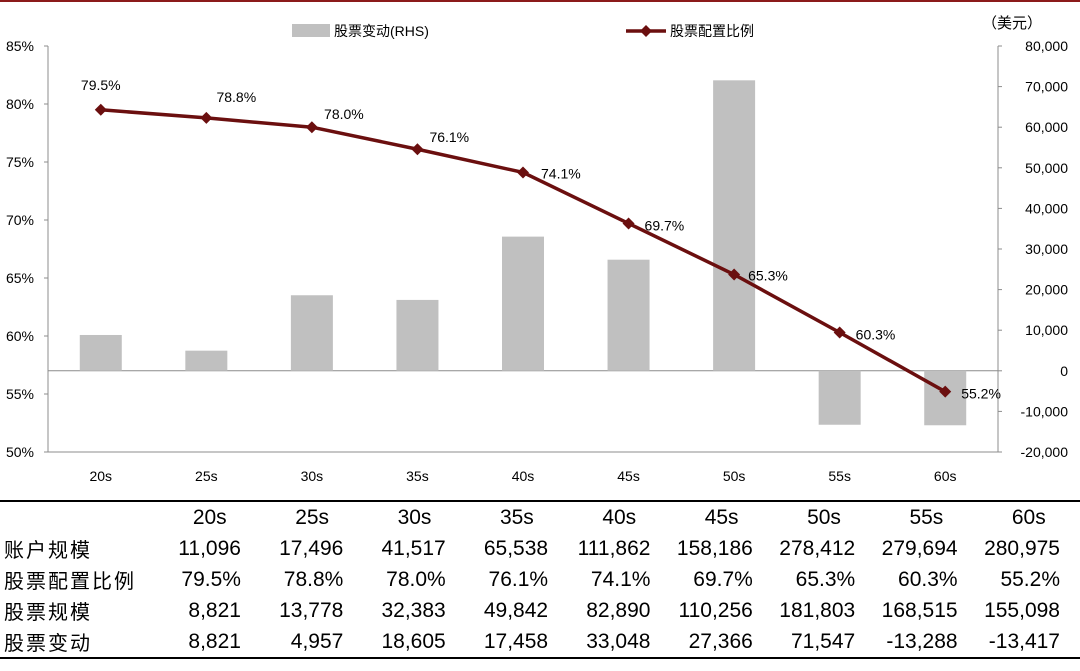 The height and width of the screenshot is (671, 1080). Describe the element at coordinates (20, 278) in the screenshot. I see `left-tick-label: 65%` at that location.